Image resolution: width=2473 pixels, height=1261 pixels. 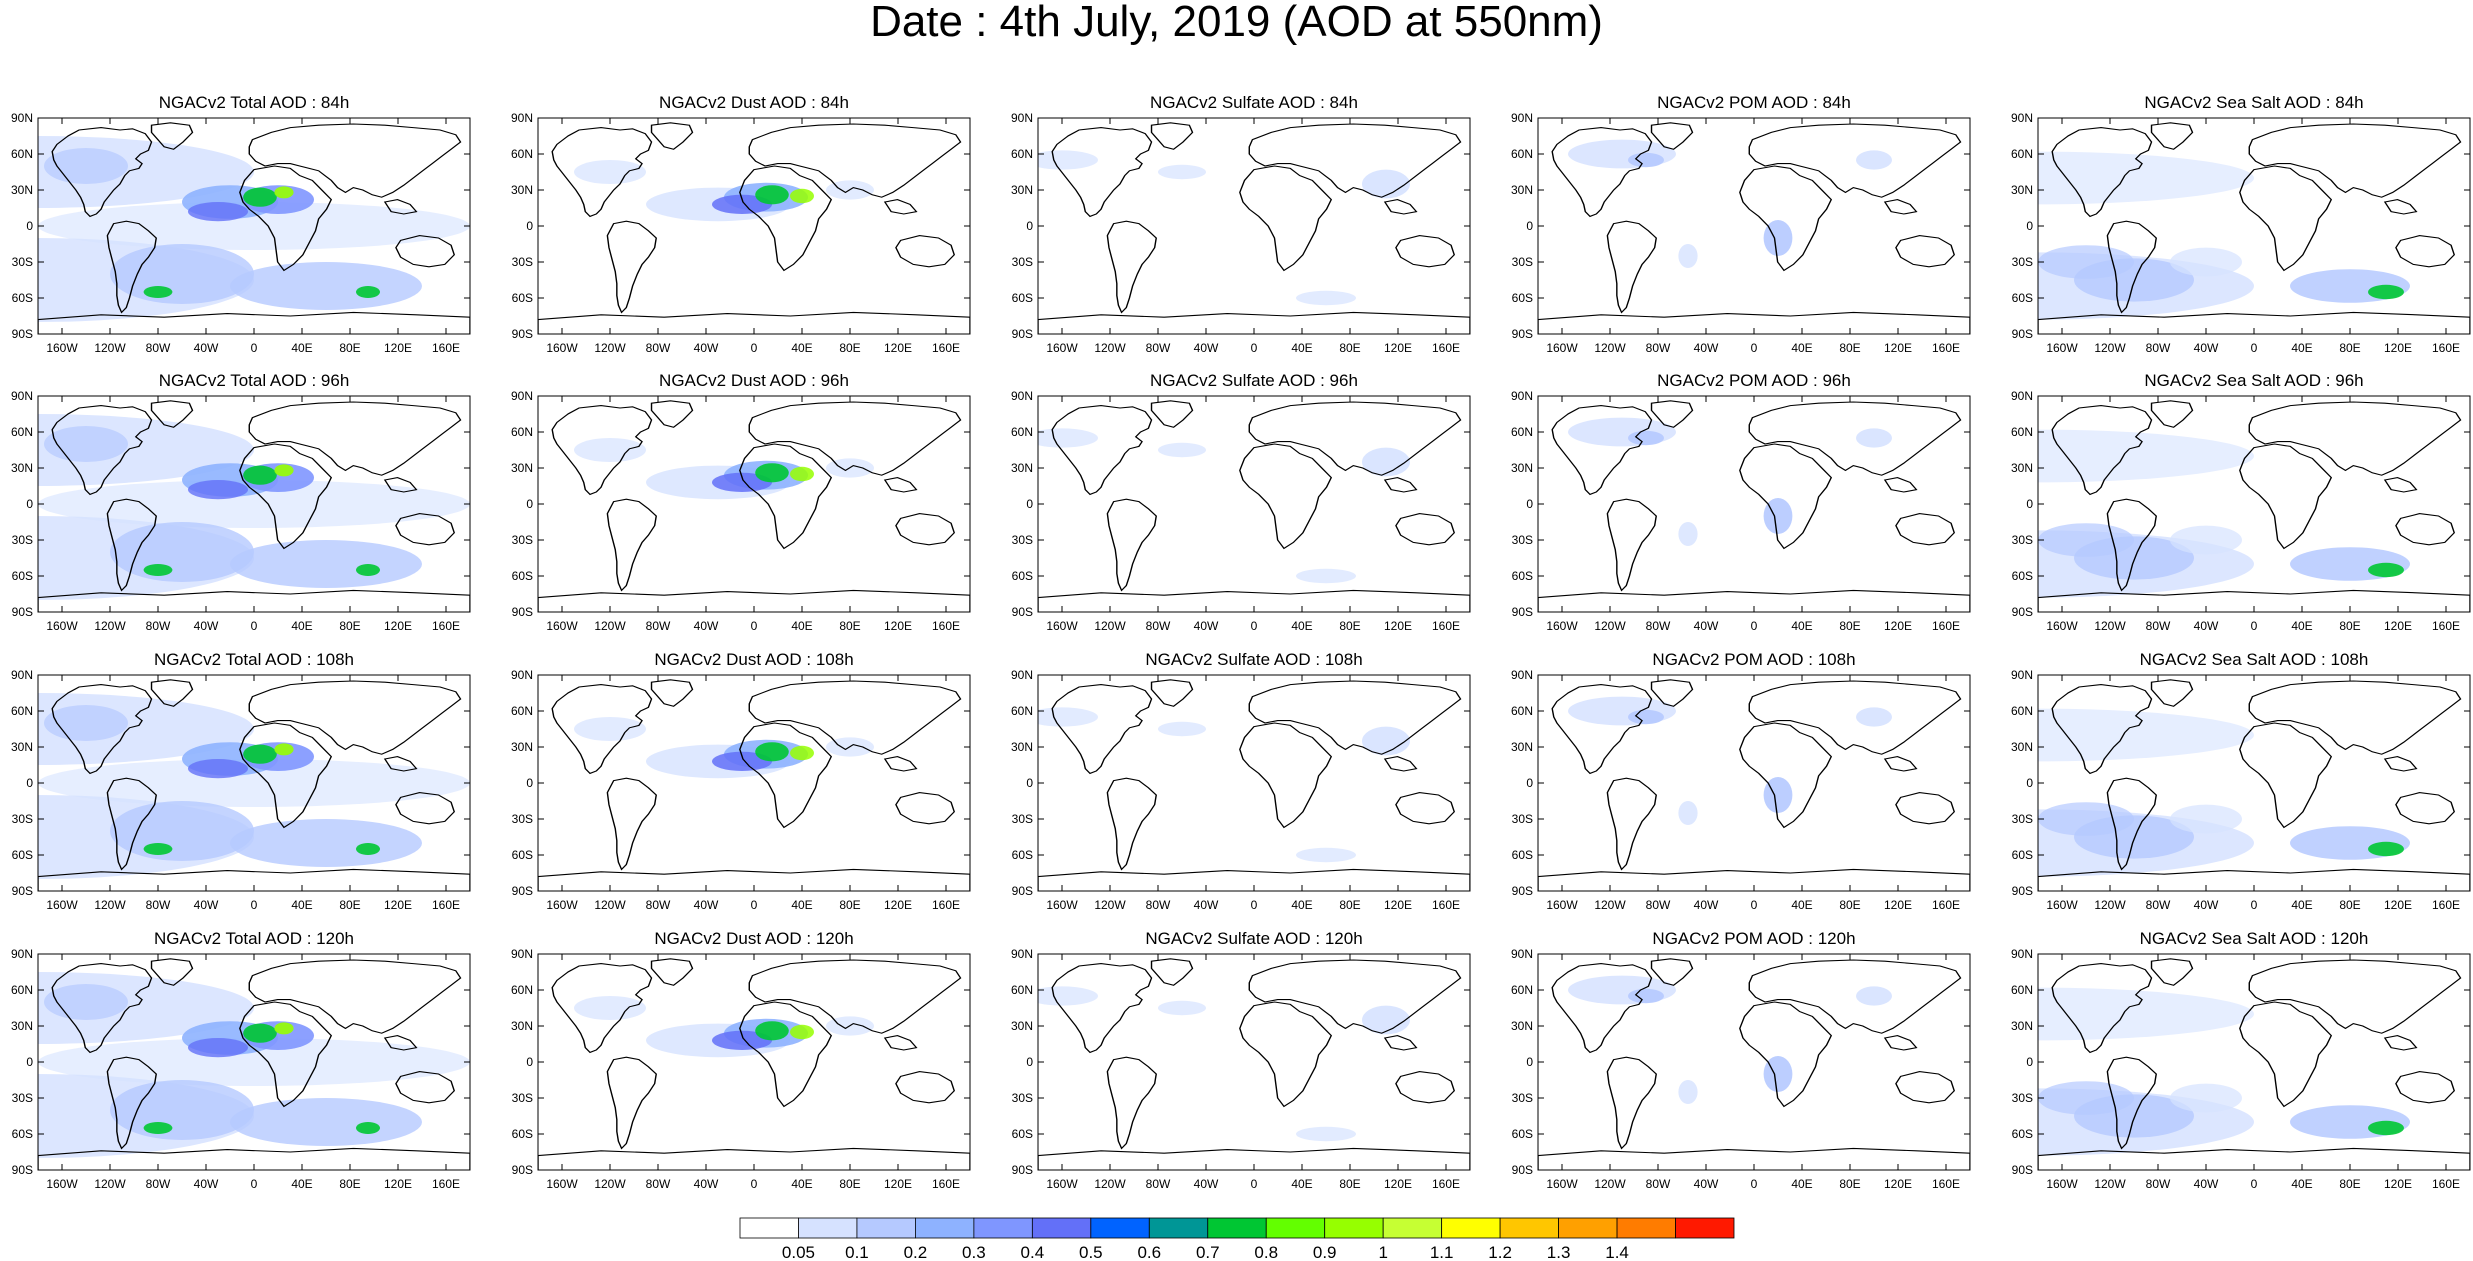 What do you see at coordinates (754, 380) in the screenshot?
I see `panel-title: NGACv2 Dust AOD : 96h` at bounding box center [754, 380].